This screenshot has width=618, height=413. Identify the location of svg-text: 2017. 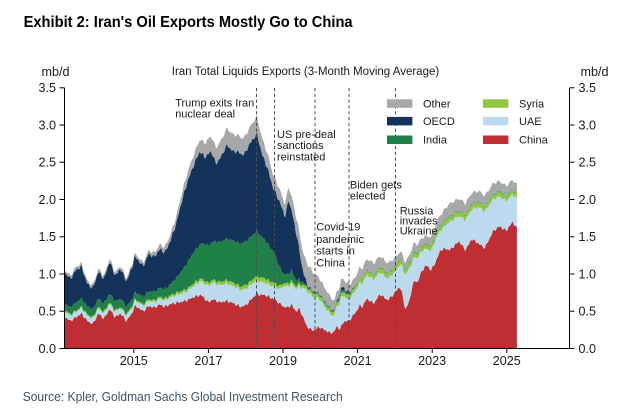
(208, 361).